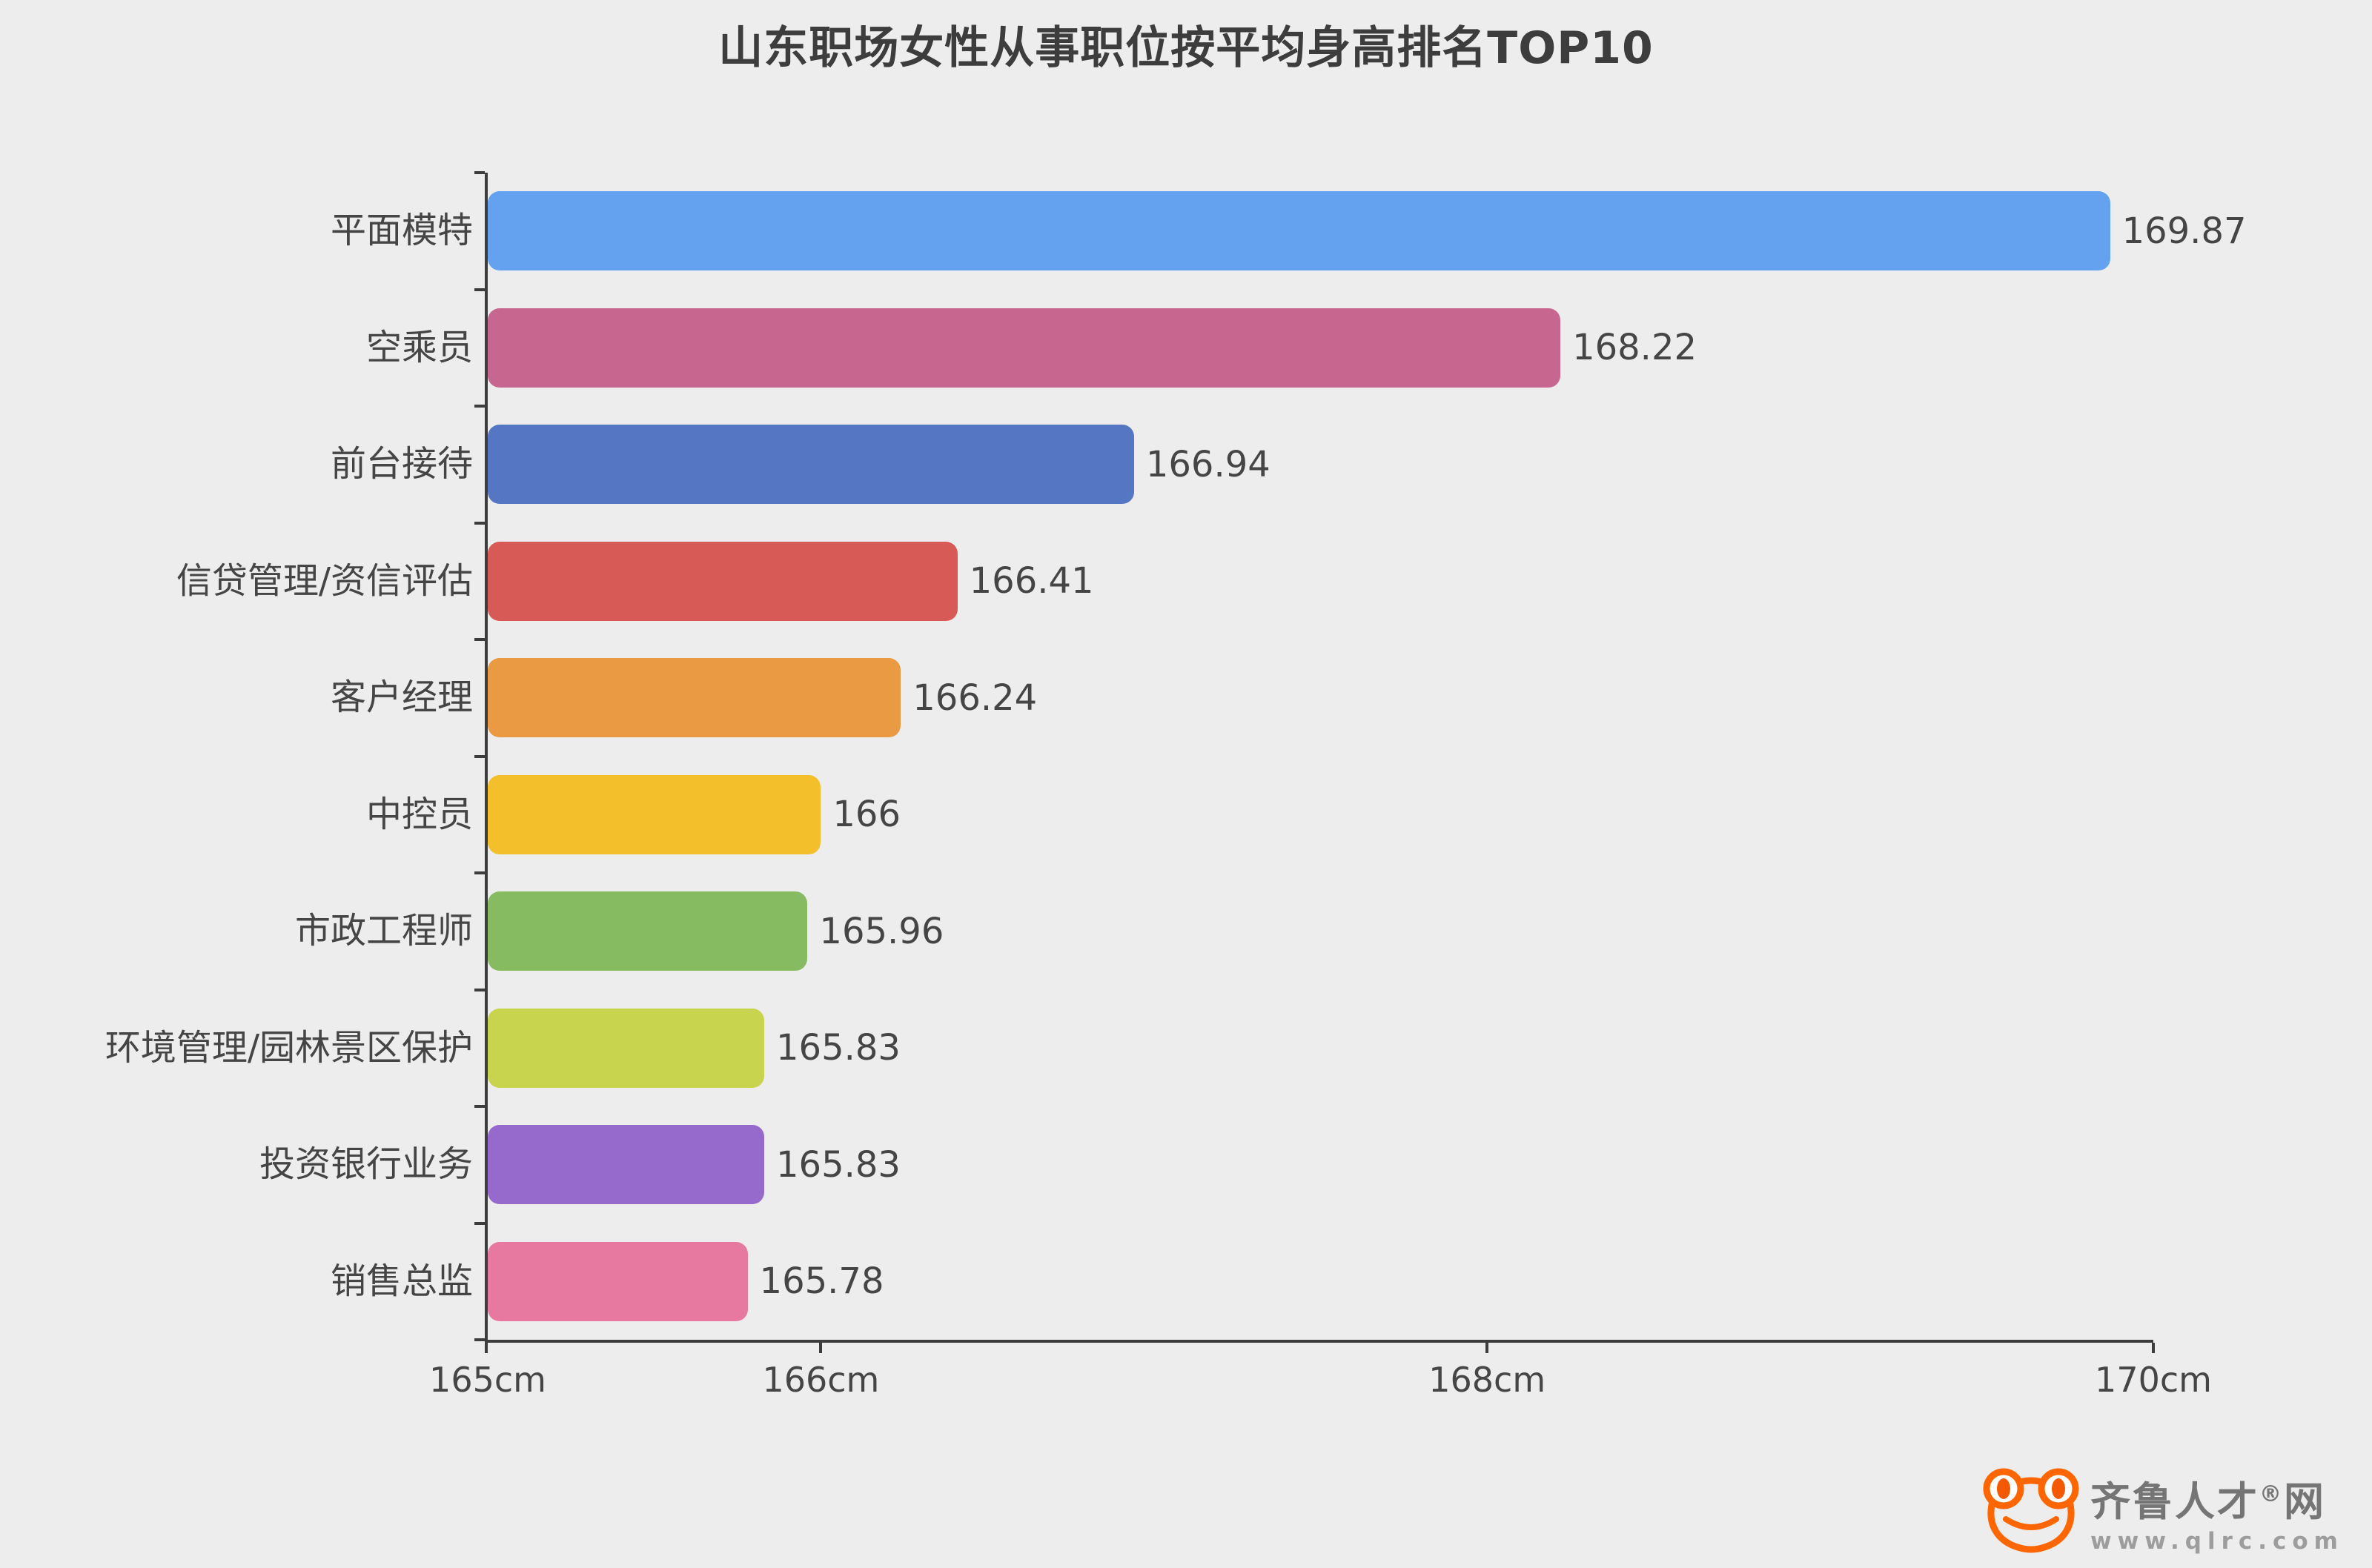 The image size is (2372, 1568). Describe the element at coordinates (1186, 48) in the screenshot. I see `chart-title: 山东职场女性从事职位按平均身高排名TOP10` at that location.